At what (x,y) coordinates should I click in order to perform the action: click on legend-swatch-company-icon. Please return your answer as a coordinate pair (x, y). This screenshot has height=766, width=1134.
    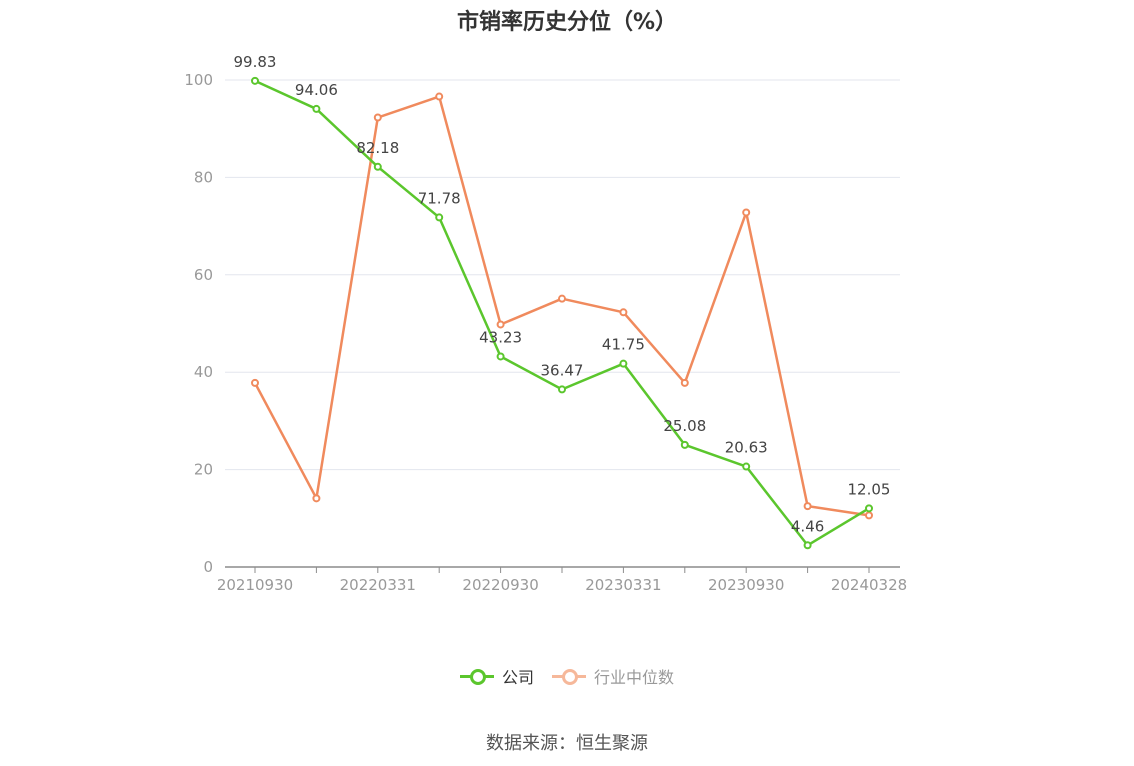
    Looking at the image, I should click on (476, 676).